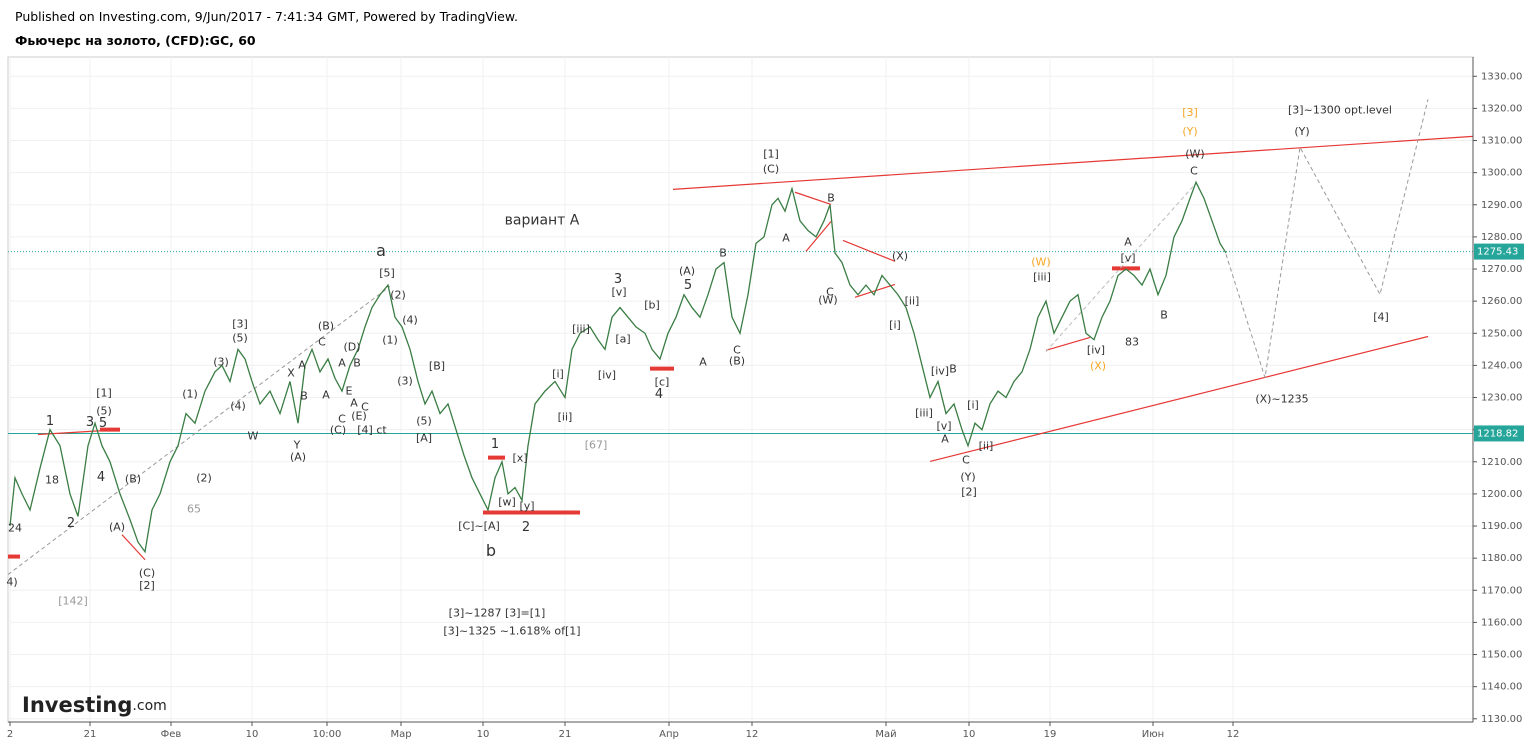 This screenshot has width=1531, height=747. What do you see at coordinates (1501, 558) in the screenshot?
I see `y-tick-label: 1180.00` at bounding box center [1501, 558].